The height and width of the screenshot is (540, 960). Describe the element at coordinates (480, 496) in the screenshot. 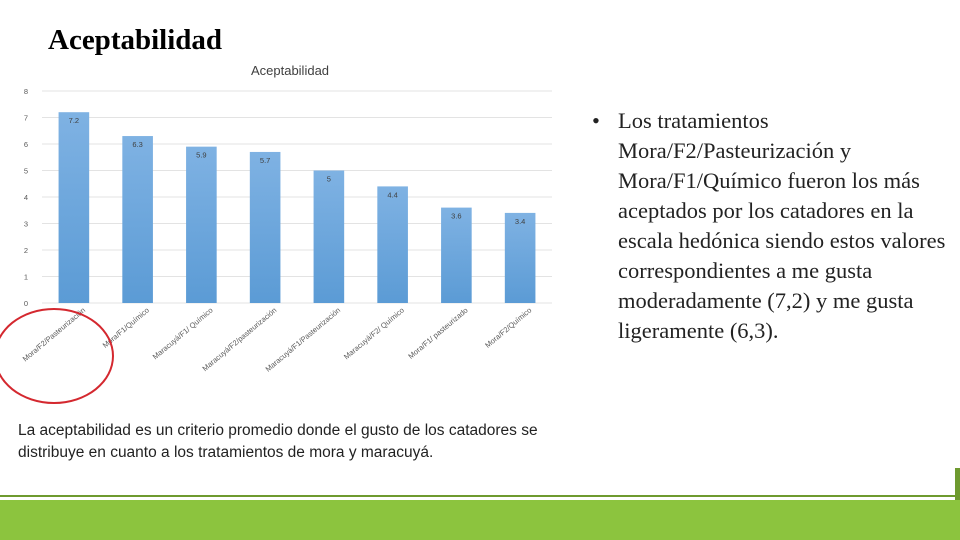

I see `footer-divider` at that location.